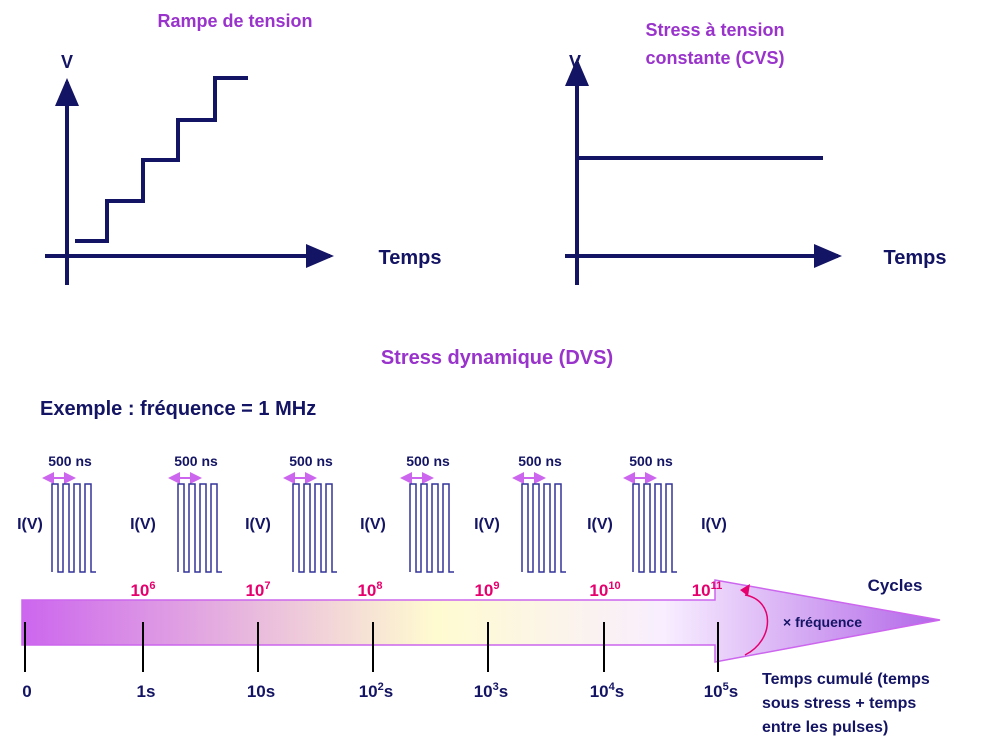  I want to click on cycle-label: 108, so click(369, 590).